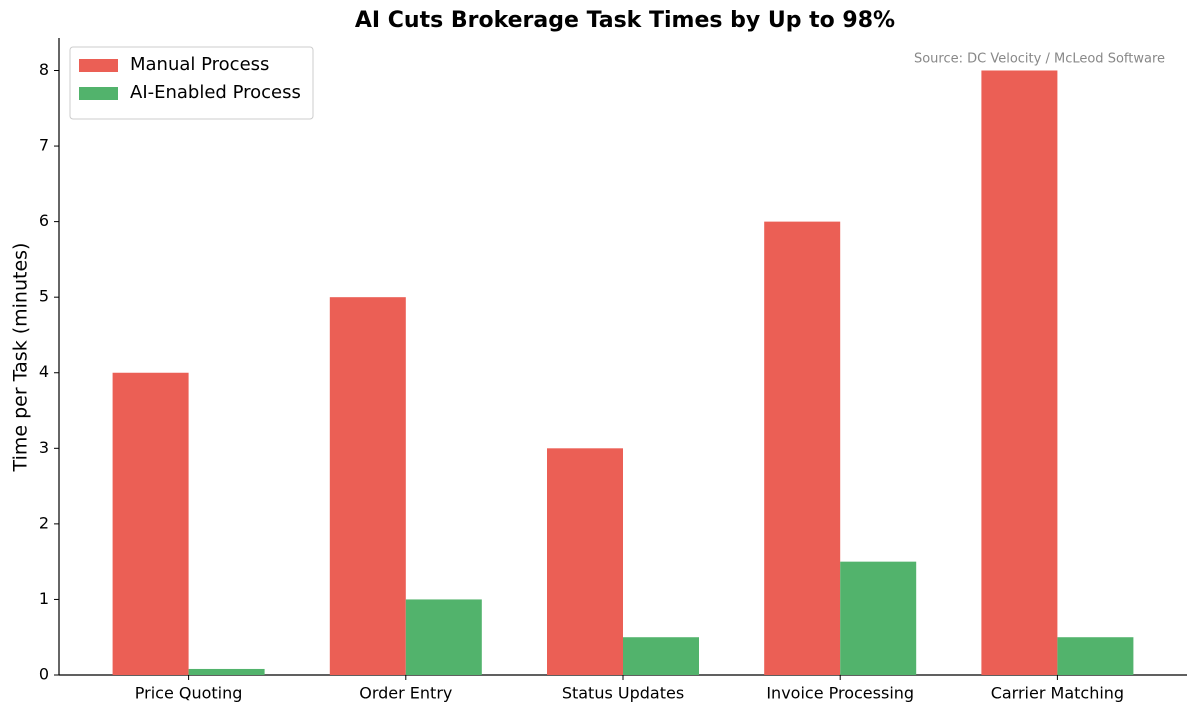 The height and width of the screenshot is (715, 1200). What do you see at coordinates (44, 598) in the screenshot?
I see `y-tick-label: 1` at bounding box center [44, 598].